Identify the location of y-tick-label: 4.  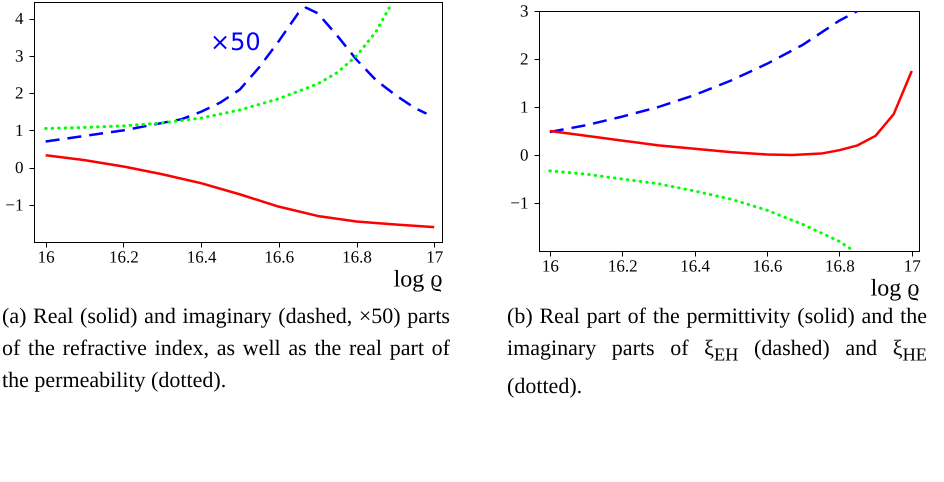
(19, 18).